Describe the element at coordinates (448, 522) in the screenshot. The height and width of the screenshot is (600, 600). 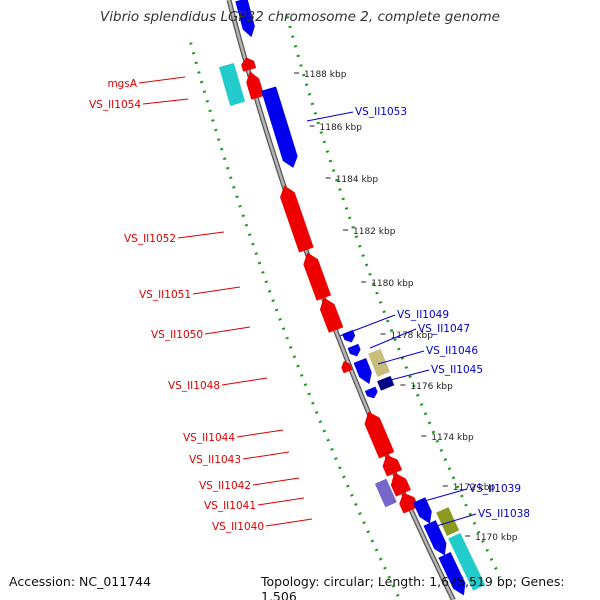
I see `gene-olive` at that location.